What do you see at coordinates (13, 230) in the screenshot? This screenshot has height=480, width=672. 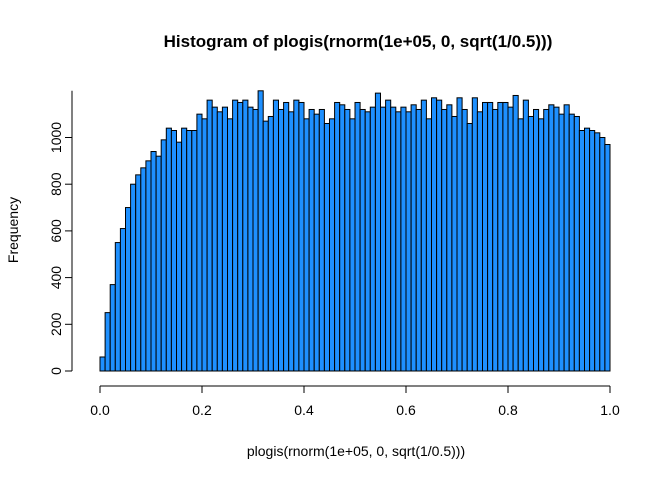 I see `y-axis-label: Frequency` at bounding box center [13, 230].